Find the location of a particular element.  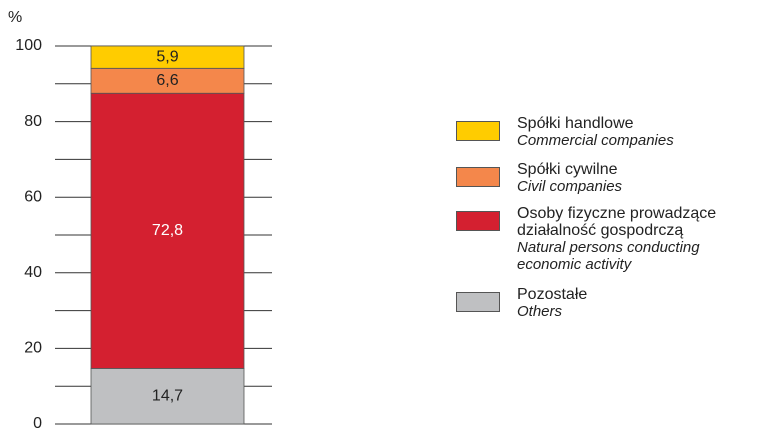

y-tick-label: 80 is located at coordinates (33, 121).